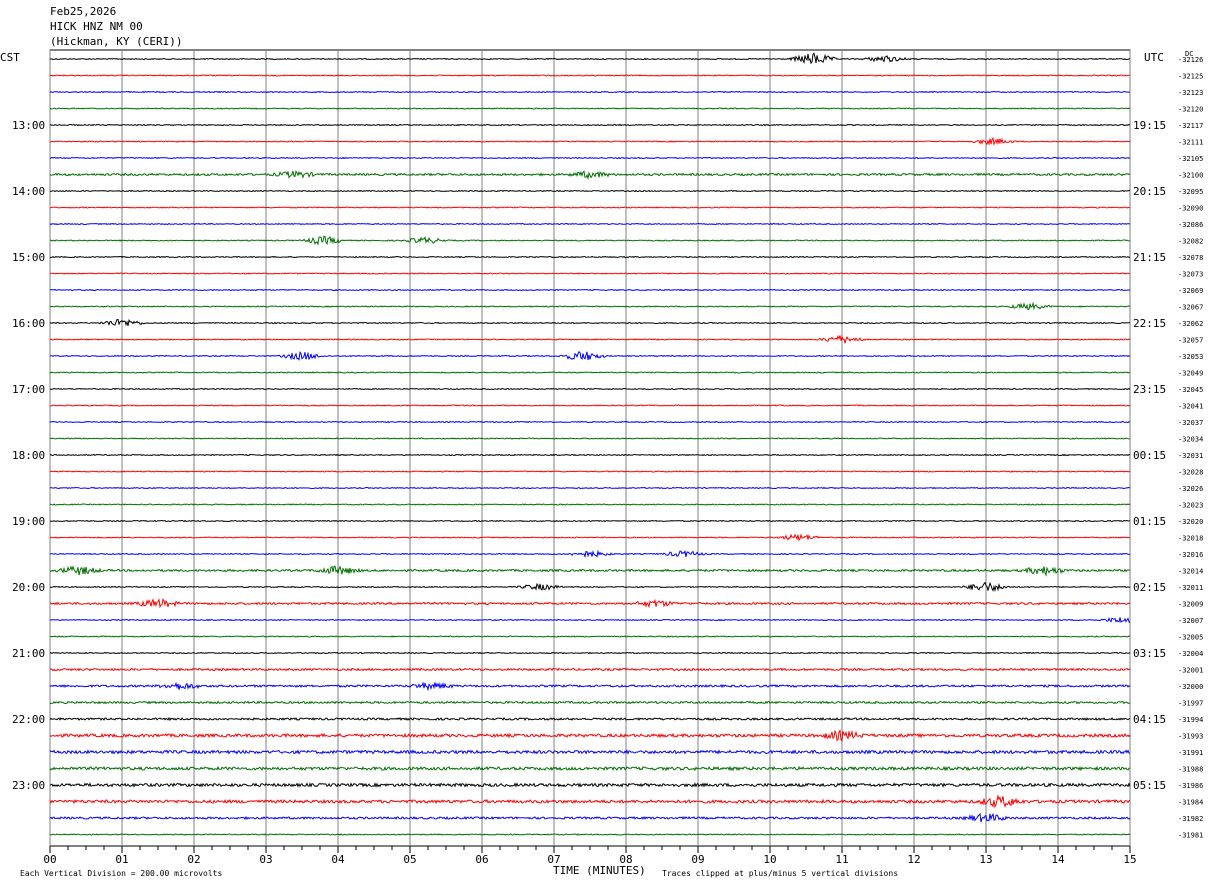 The height and width of the screenshot is (886, 1210). Describe the element at coordinates (1149, 191) in the screenshot. I see `right-hour-label: 20:15` at that location.